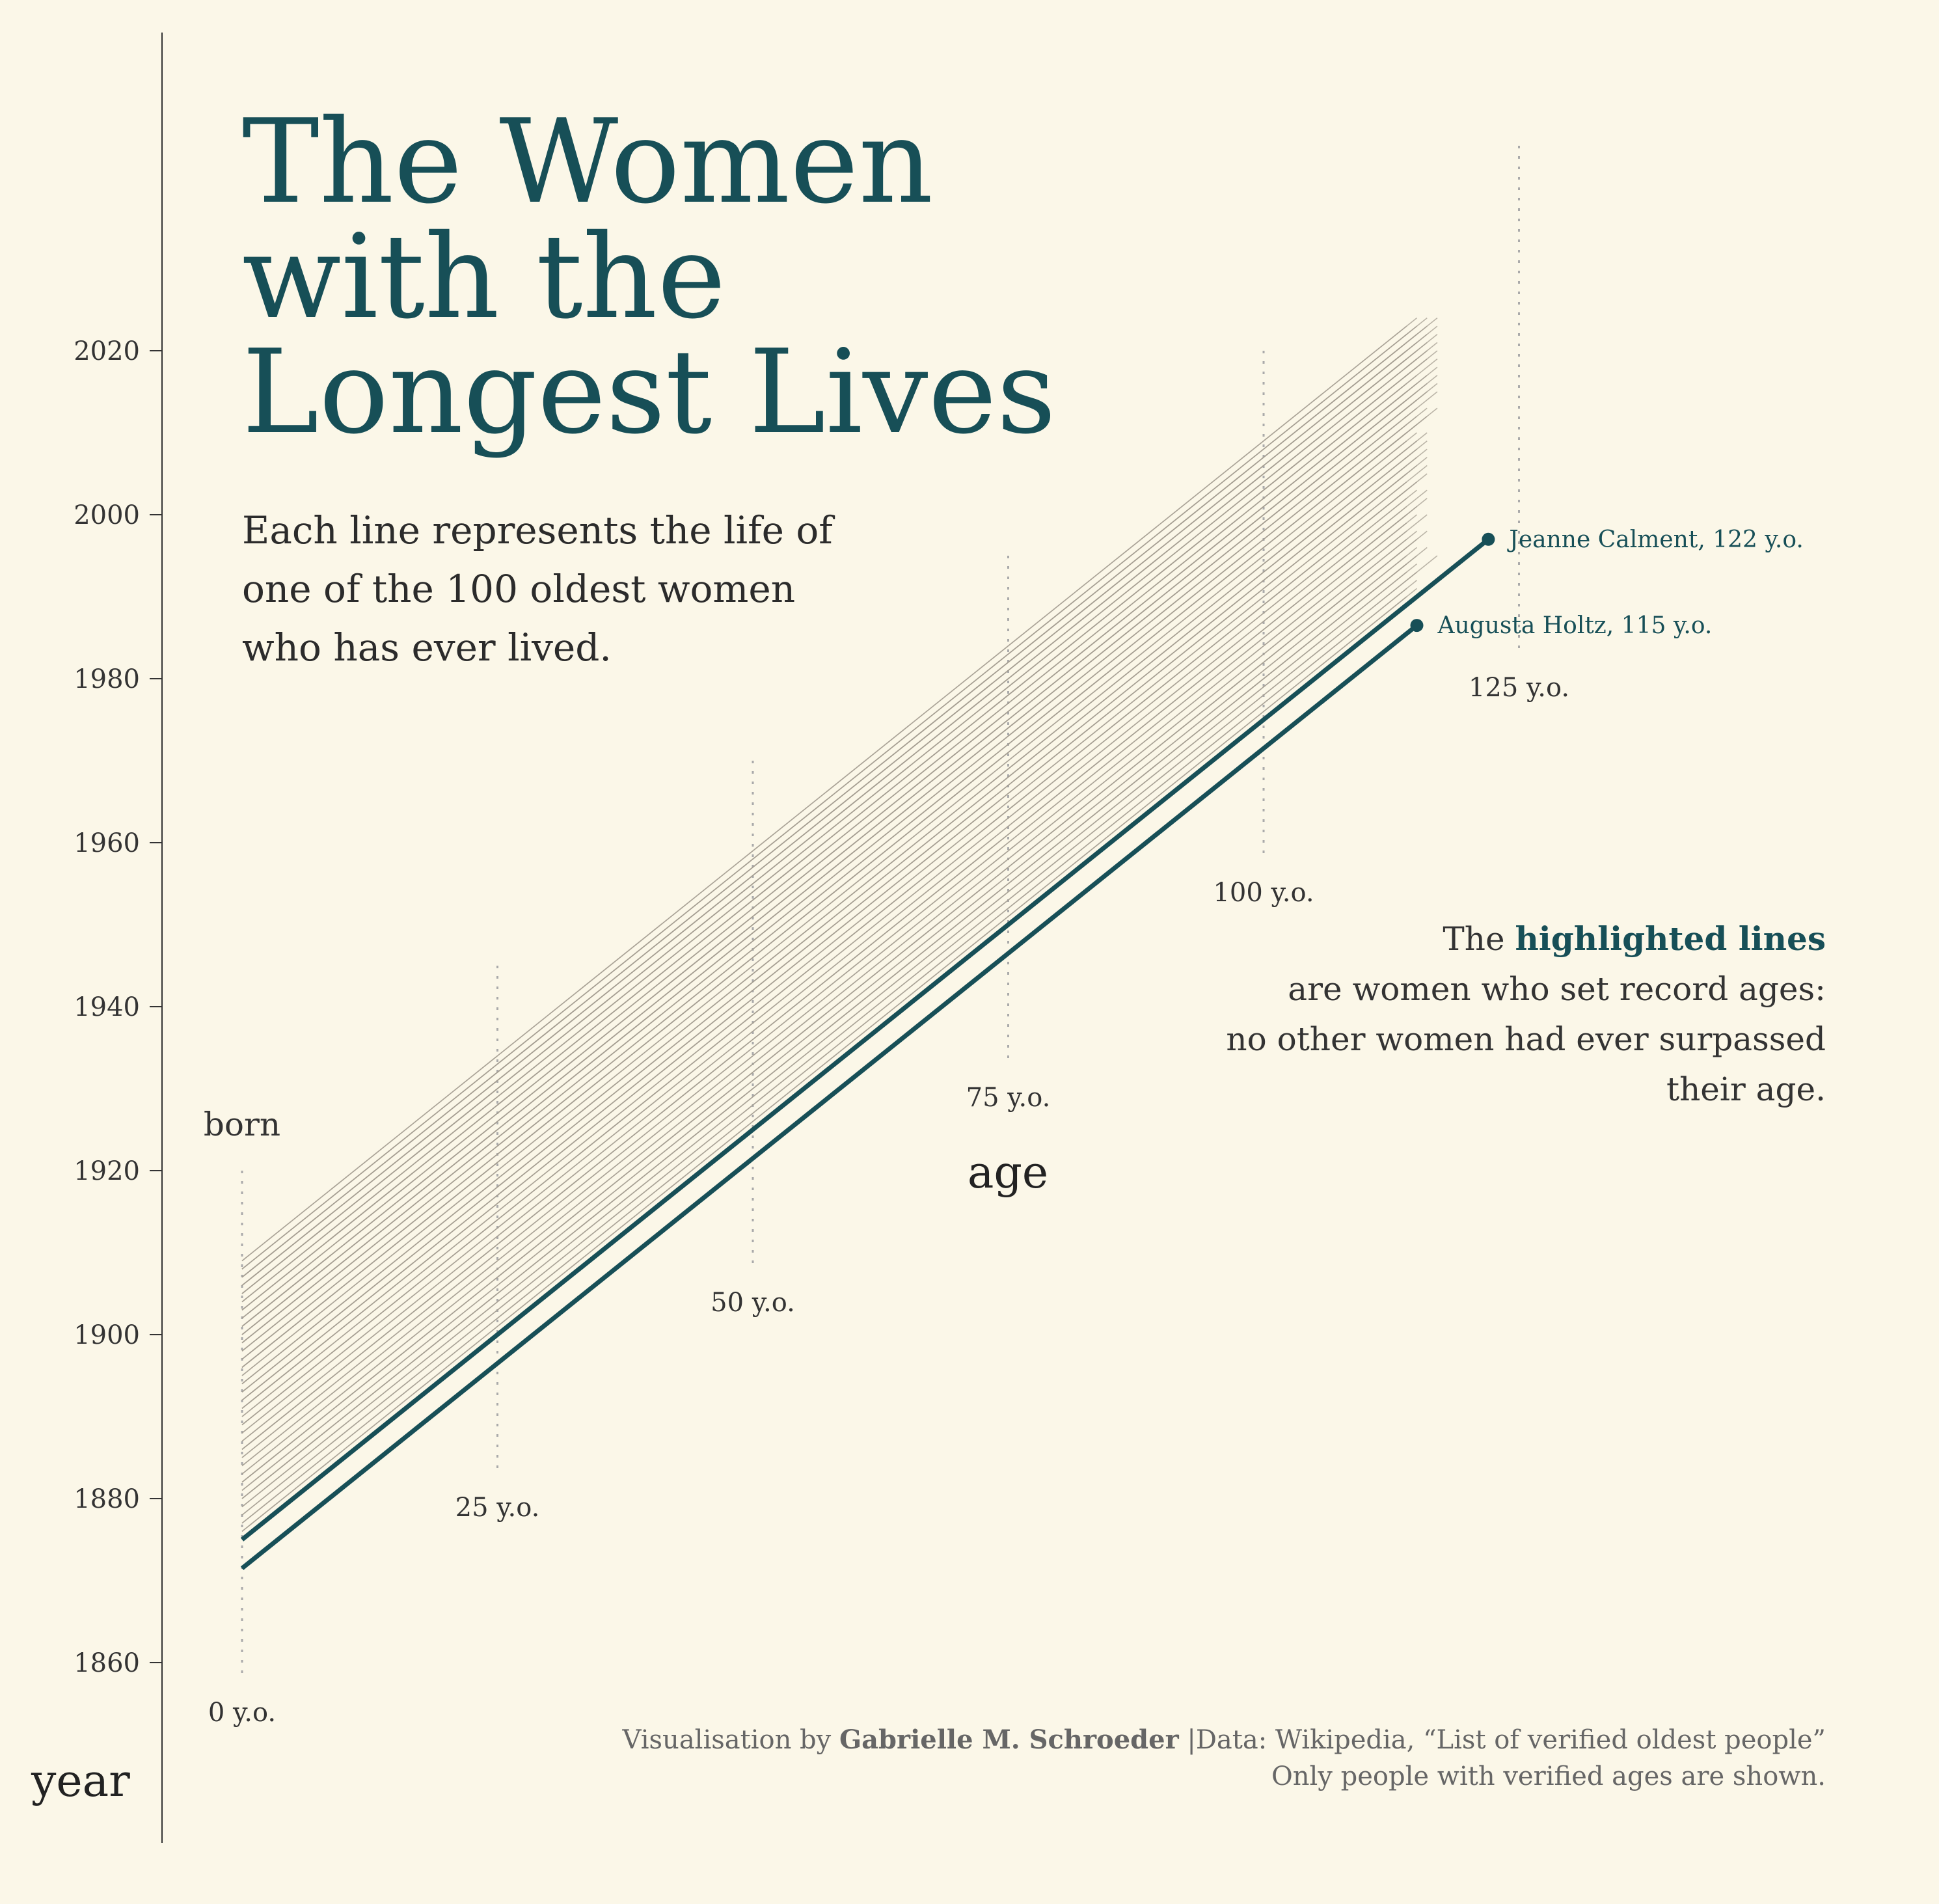 Image resolution: width=1939 pixels, height=1904 pixels. What do you see at coordinates (753, 1303) in the screenshot?
I see `age-tick-label: 50 y.o.` at bounding box center [753, 1303].